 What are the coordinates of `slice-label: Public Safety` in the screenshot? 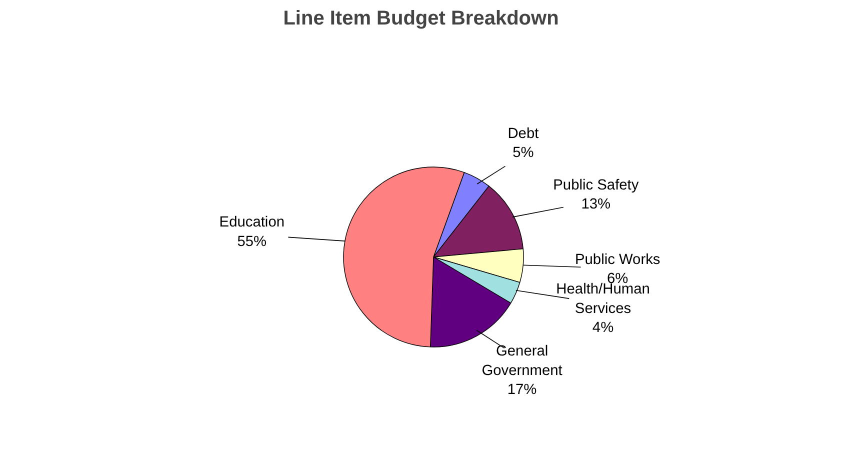 It's located at (596, 185).